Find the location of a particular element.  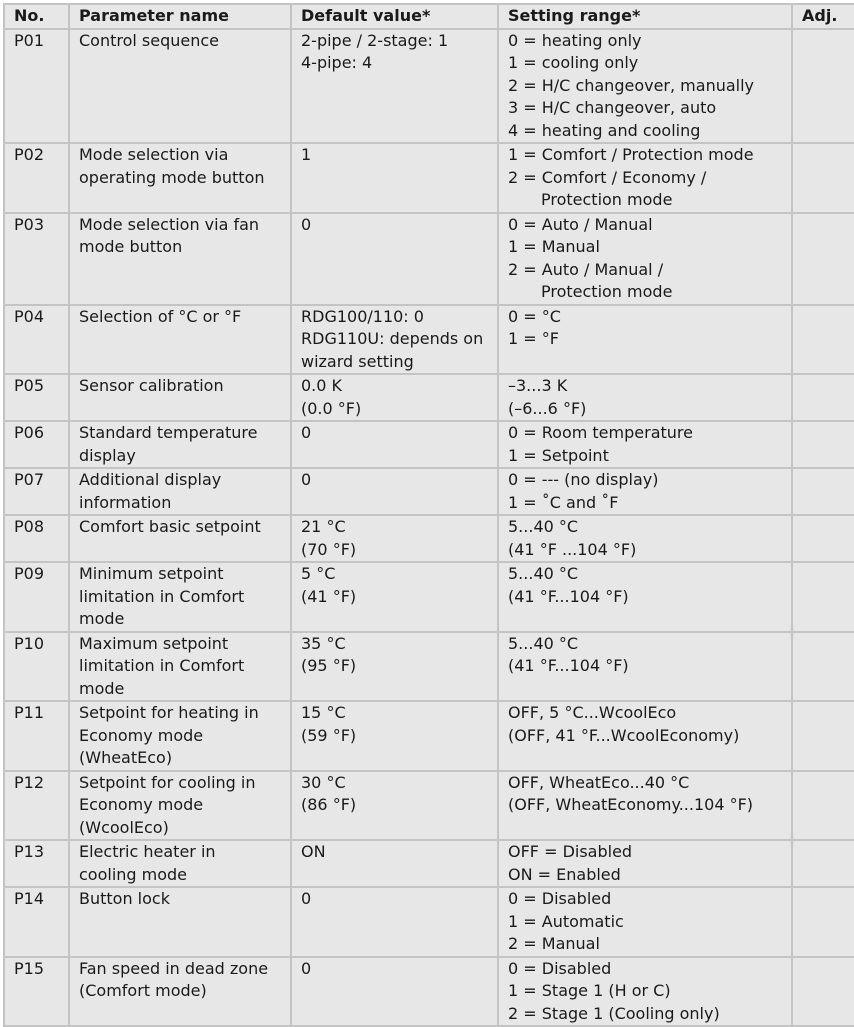

parameter-number: P06 is located at coordinates (36, 444).